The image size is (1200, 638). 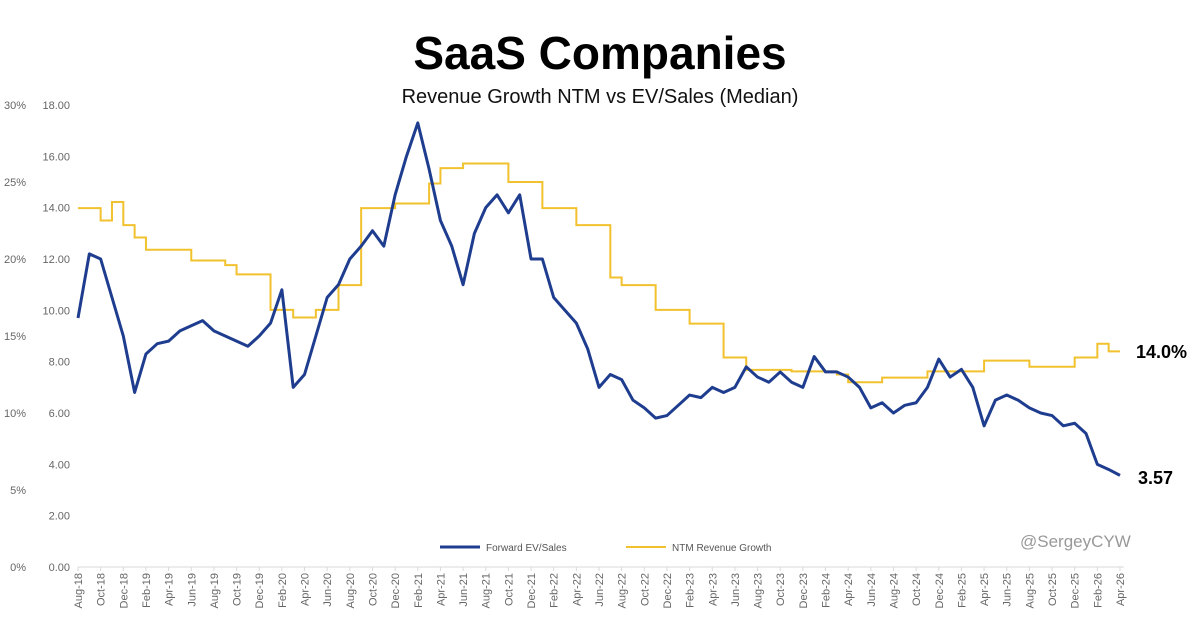 What do you see at coordinates (962, 590) in the screenshot?
I see `x-tick-label: Feb-25` at bounding box center [962, 590].